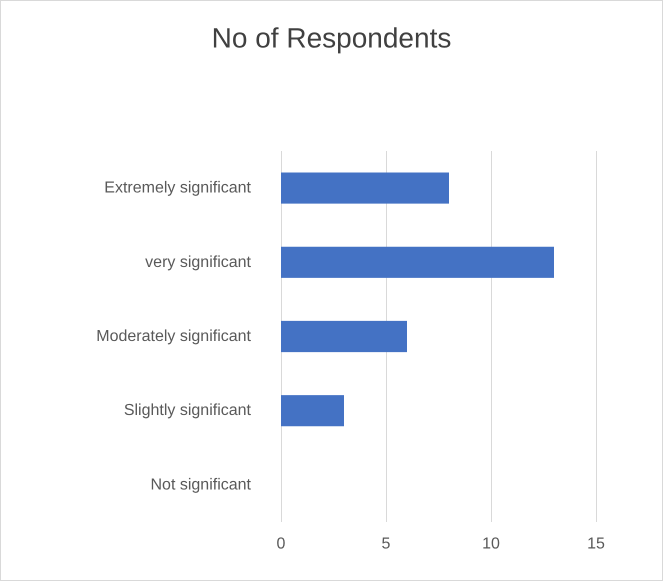 Image resolution: width=663 pixels, height=581 pixels. Describe the element at coordinates (198, 262) in the screenshot. I see `y-tick-label: very significant` at that location.